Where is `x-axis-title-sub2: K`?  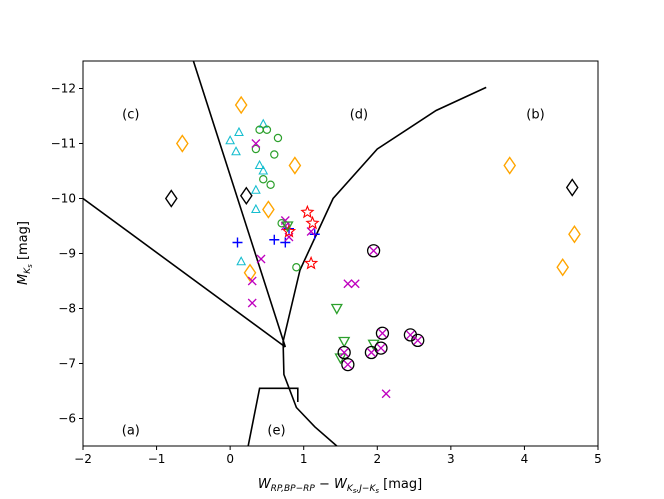 x-axis-title-sub2: K is located at coordinates (350, 489).